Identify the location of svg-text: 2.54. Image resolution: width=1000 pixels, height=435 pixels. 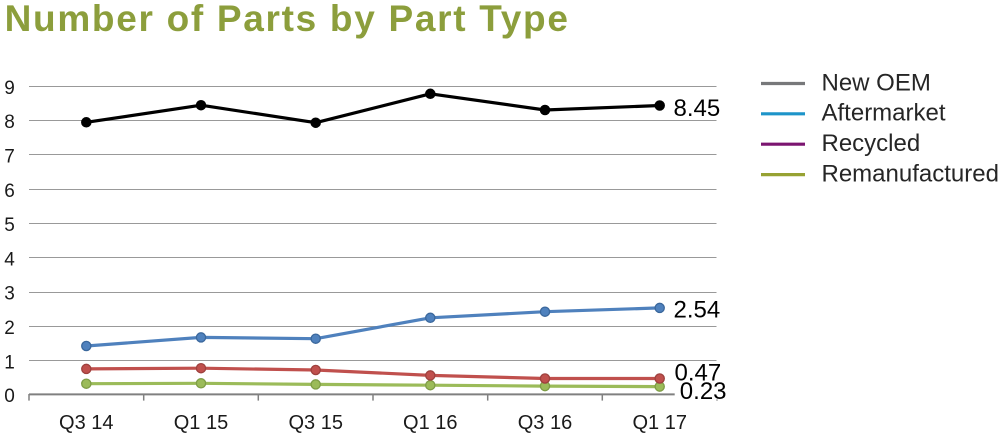
(697, 309).